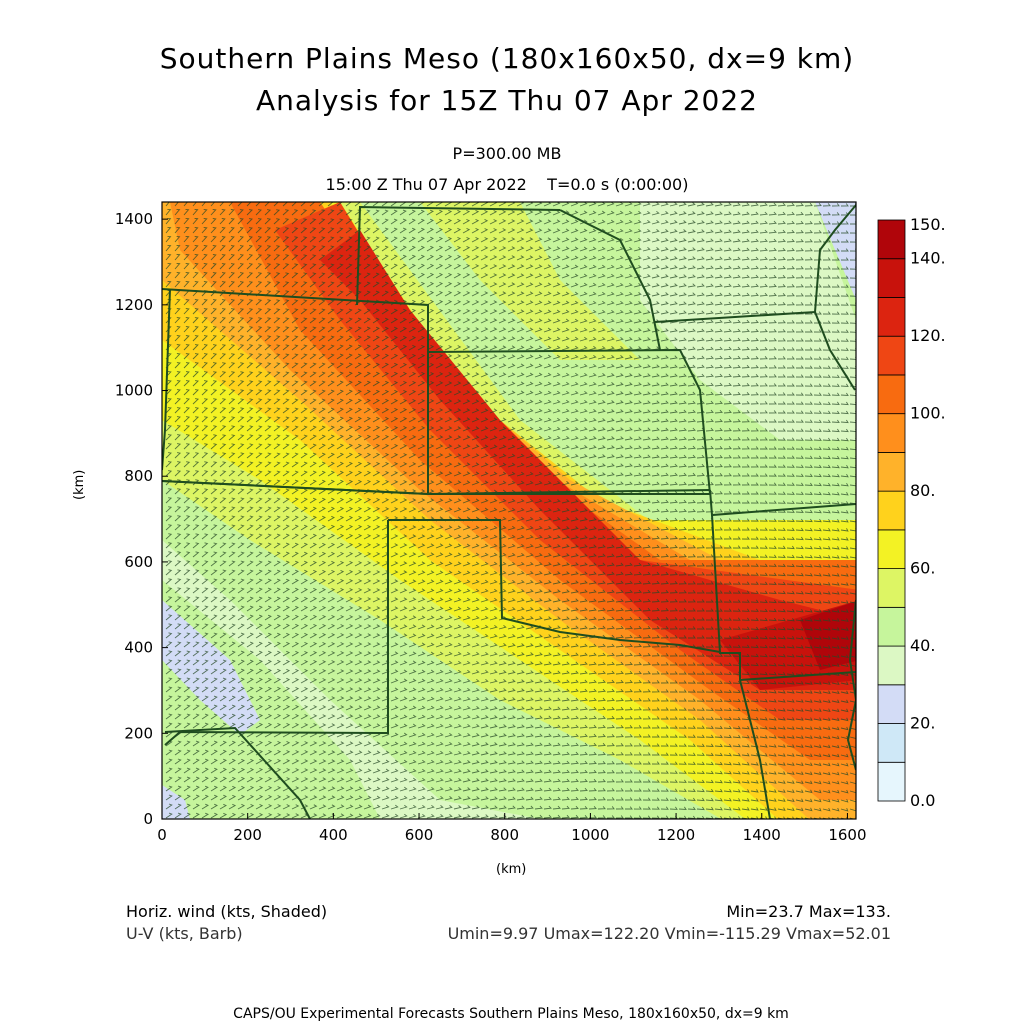 The height and width of the screenshot is (1022, 1022). Describe the element at coordinates (928, 512) in the screenshot. I see `colorbar-labels: 0.0 20. 40. 60. 80. 100. 120. 140. 150.` at that location.